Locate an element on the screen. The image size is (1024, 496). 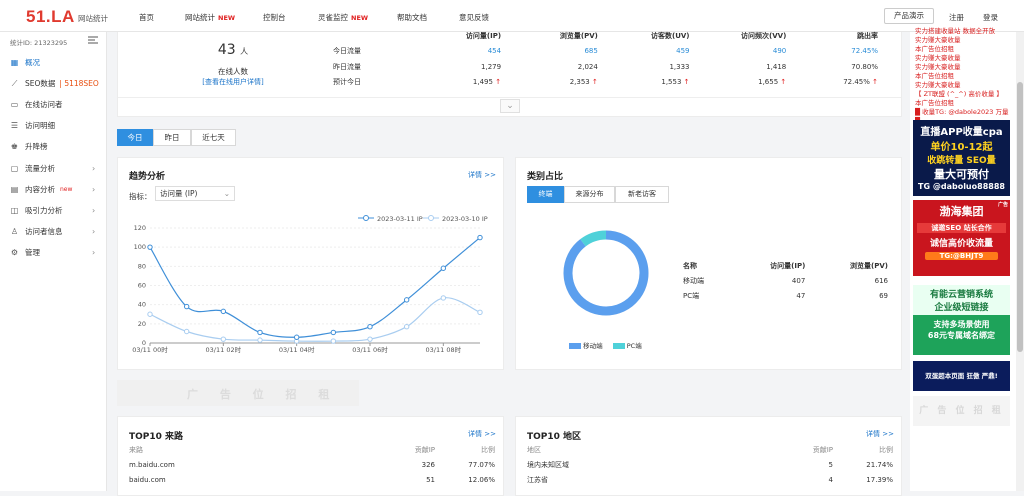
tab-last-7-days: 近七天 is located at coordinates (213, 137).